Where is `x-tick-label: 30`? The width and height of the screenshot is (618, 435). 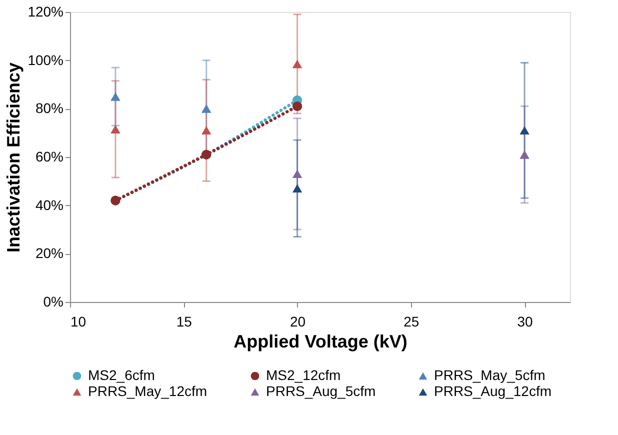
x-tick-label: 30 is located at coordinates (525, 322).